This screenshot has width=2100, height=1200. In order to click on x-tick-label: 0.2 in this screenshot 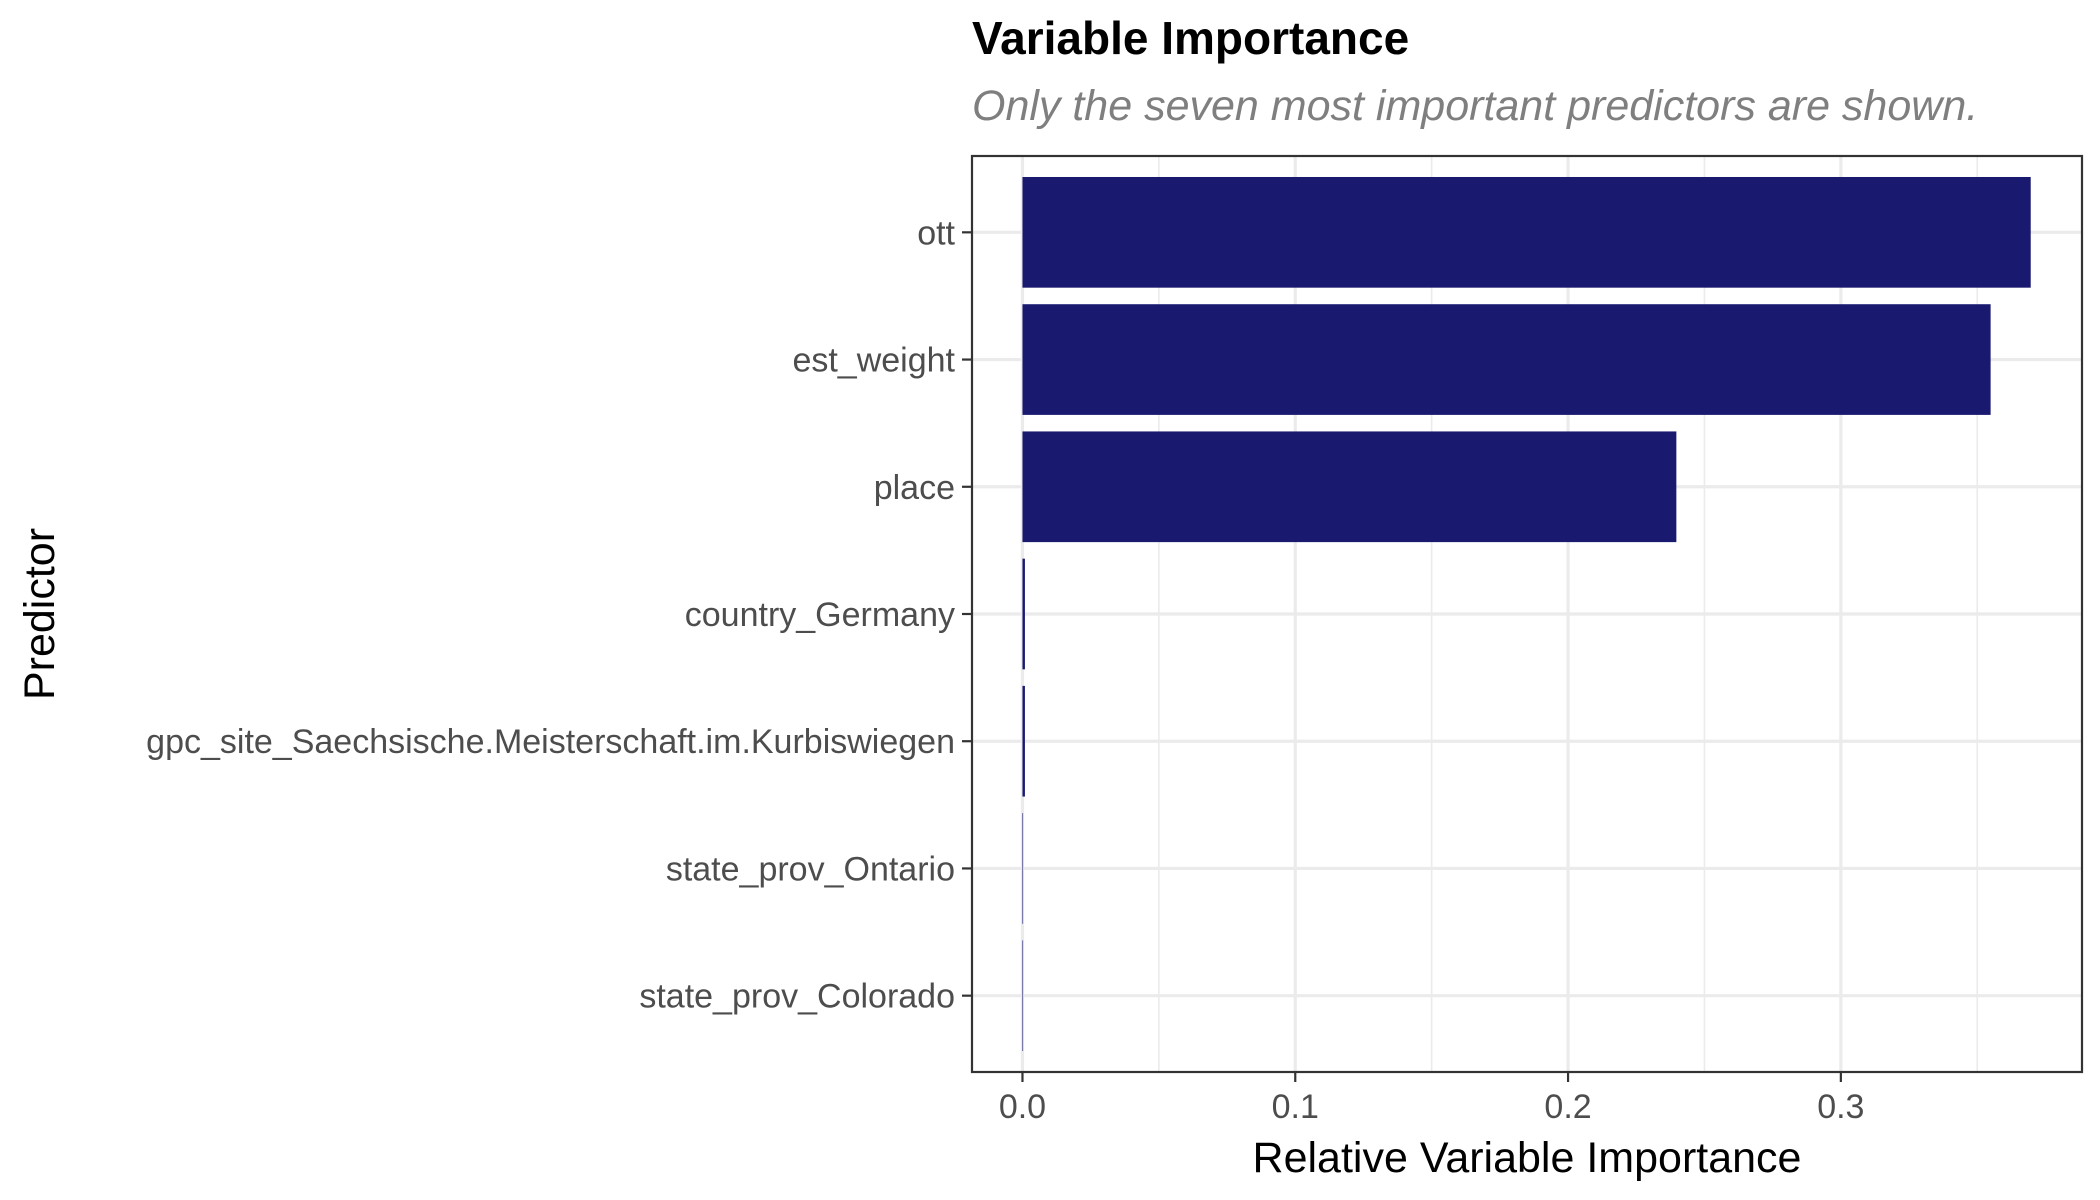, I will do `click(1567, 1107)`.